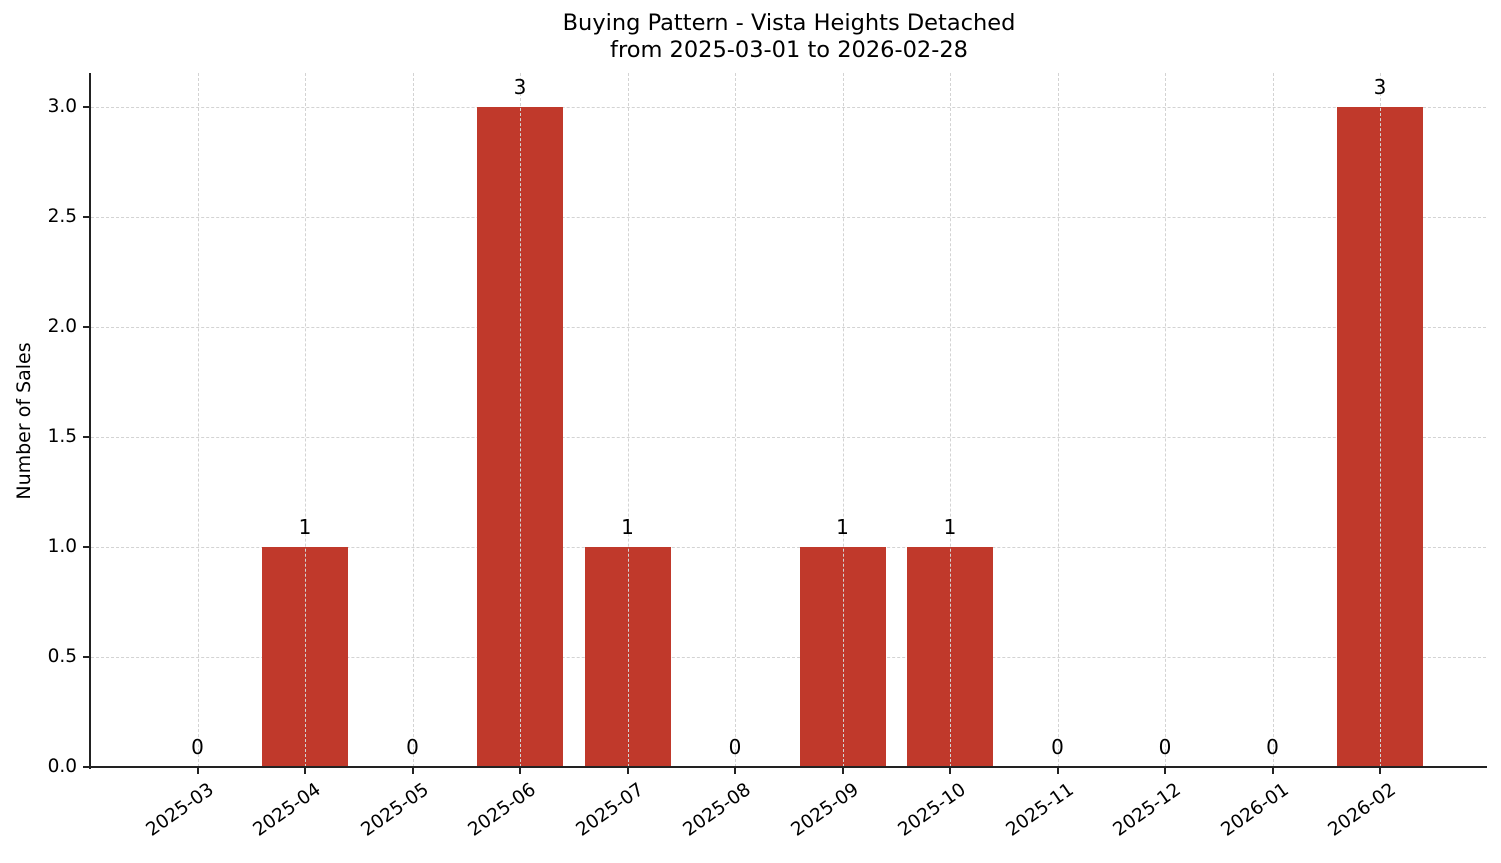 This screenshot has height=863, width=1501. Describe the element at coordinates (609, 810) in the screenshot. I see `x-tick-label: 2025-07` at that location.